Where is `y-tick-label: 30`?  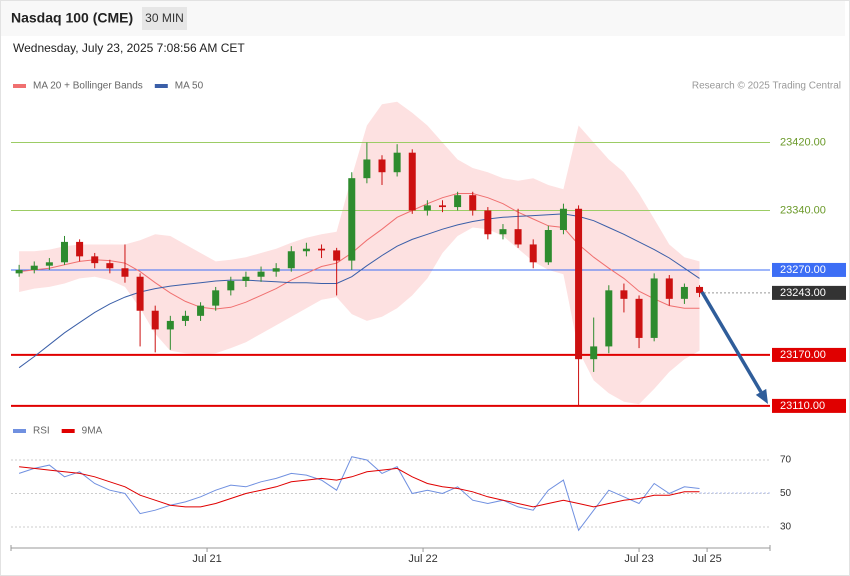
y-tick-label: 30 is located at coordinates (786, 527).